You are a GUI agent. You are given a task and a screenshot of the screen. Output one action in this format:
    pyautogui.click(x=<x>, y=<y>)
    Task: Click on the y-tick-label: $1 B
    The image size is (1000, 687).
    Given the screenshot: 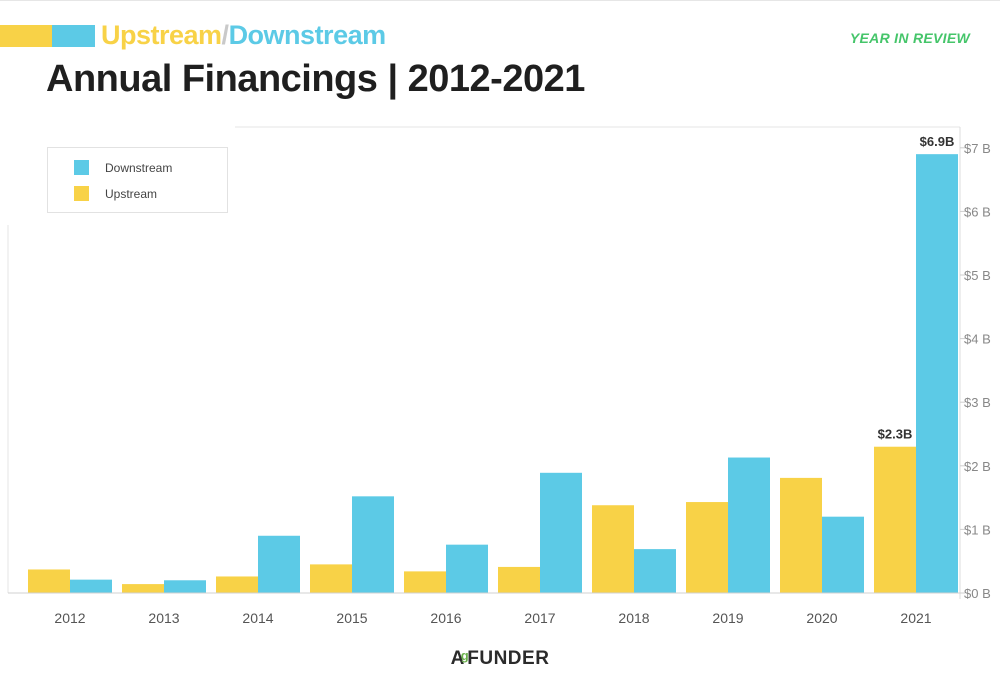 What is the action you would take?
    pyautogui.click(x=977, y=529)
    